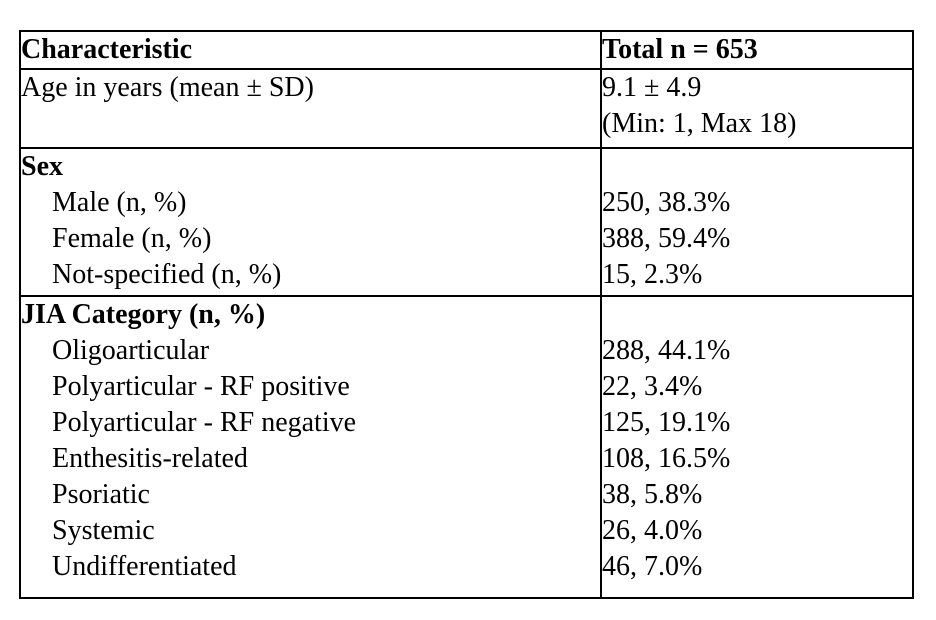 This screenshot has width=936, height=620. Describe the element at coordinates (680, 49) in the screenshot. I see `total-column-header: Total n = 653` at that location.